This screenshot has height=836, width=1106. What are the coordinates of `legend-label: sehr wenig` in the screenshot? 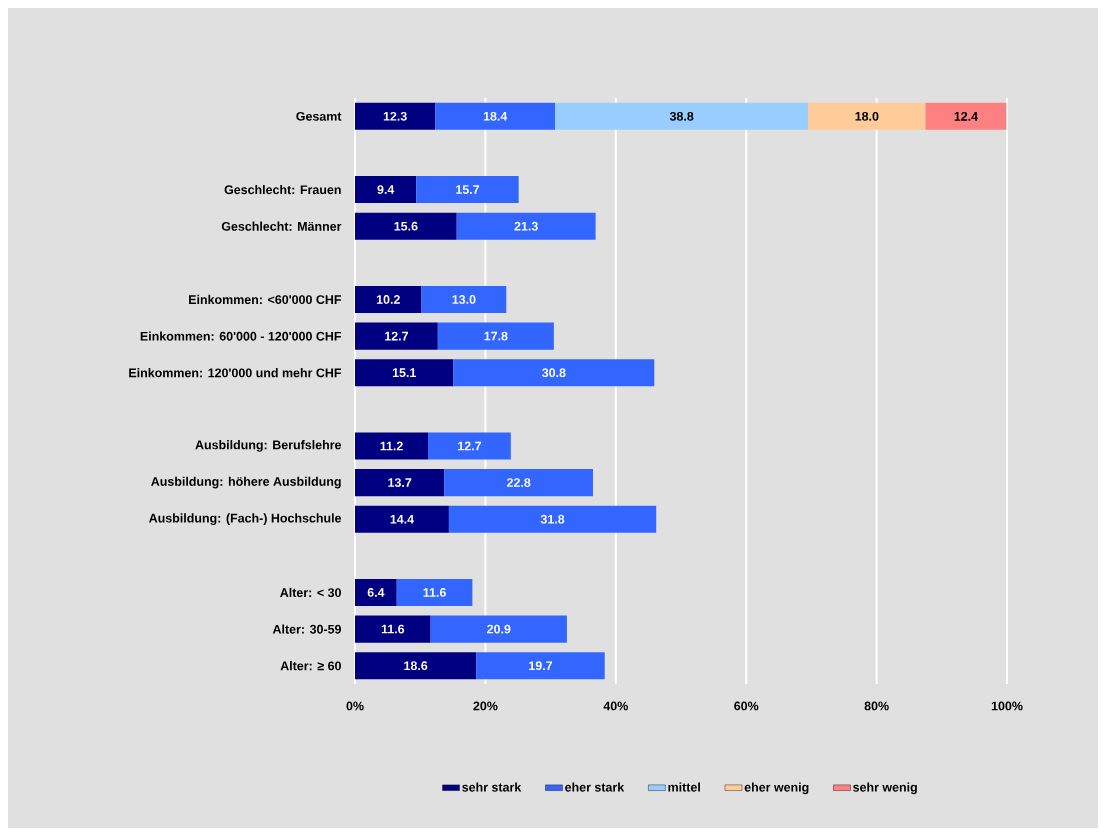 It's located at (885, 788).